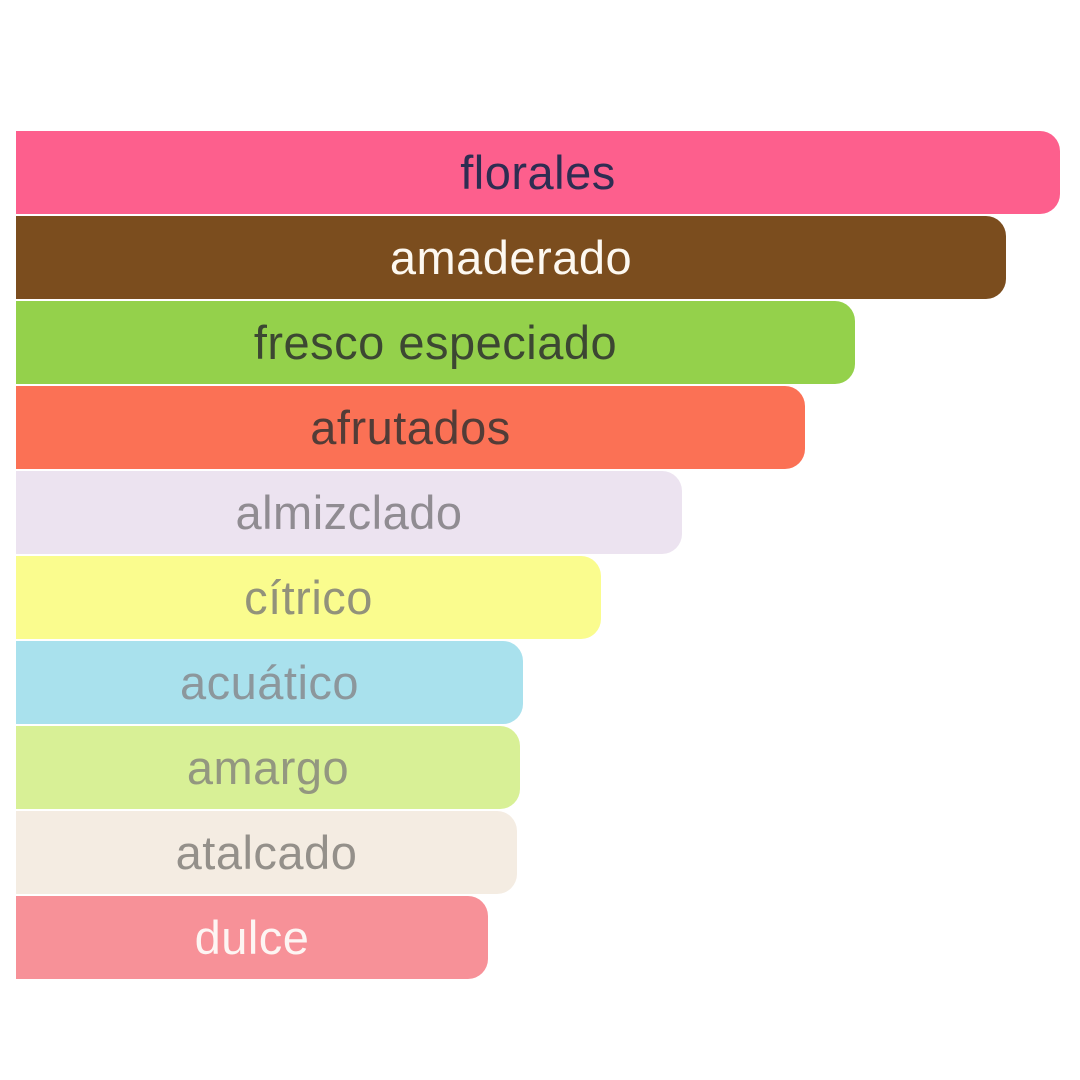 The width and height of the screenshot is (1080, 1080). I want to click on bar-label-dulce: dulce, so click(252, 937).